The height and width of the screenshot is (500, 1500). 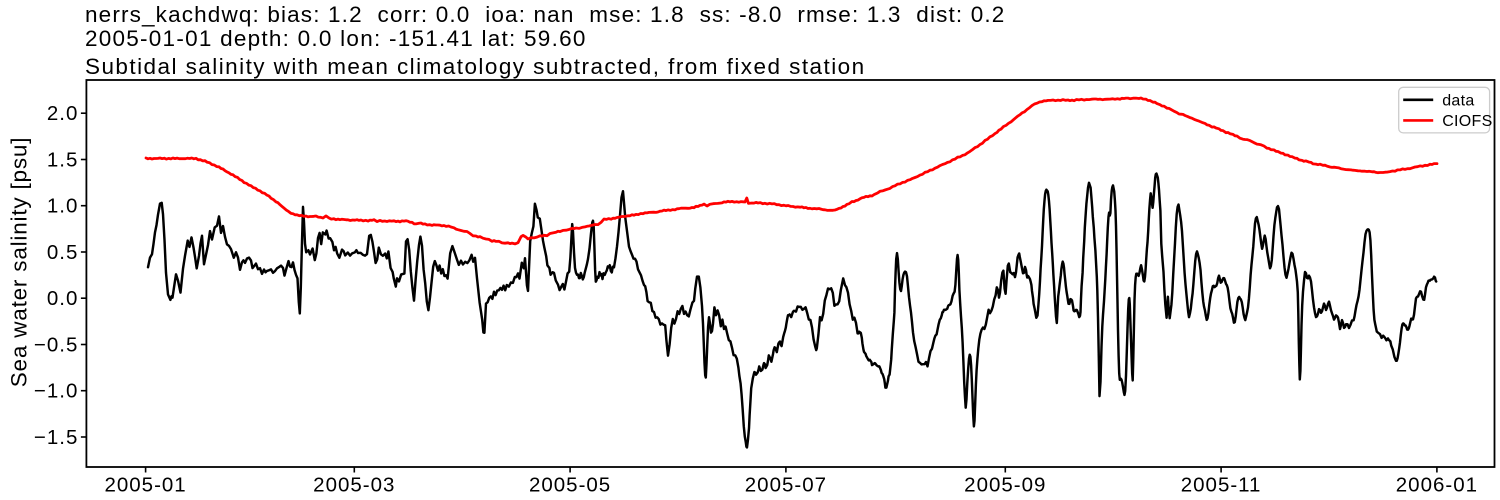 What do you see at coordinates (354, 485) in the screenshot?
I see `svg-text: 2005-03` at bounding box center [354, 485].